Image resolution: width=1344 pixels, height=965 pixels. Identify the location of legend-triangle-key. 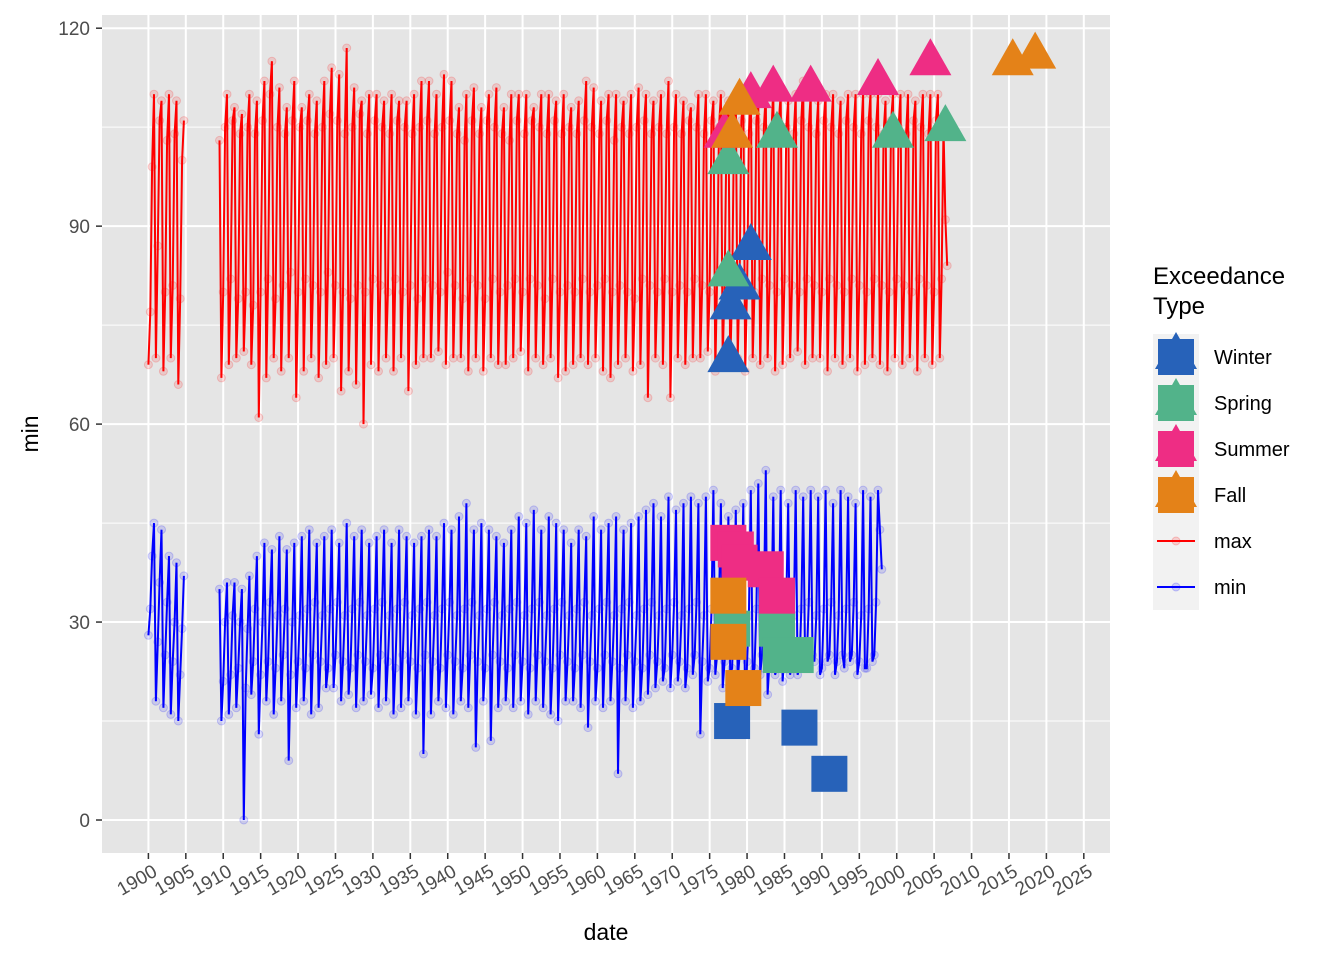
(1176, 350).